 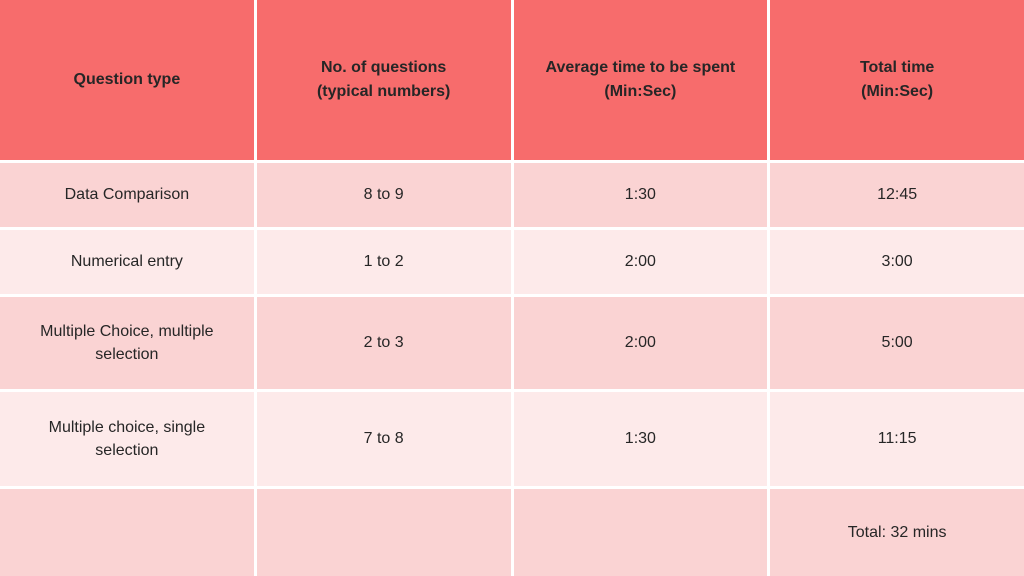 I want to click on table-cell: 12:45, so click(x=897, y=195).